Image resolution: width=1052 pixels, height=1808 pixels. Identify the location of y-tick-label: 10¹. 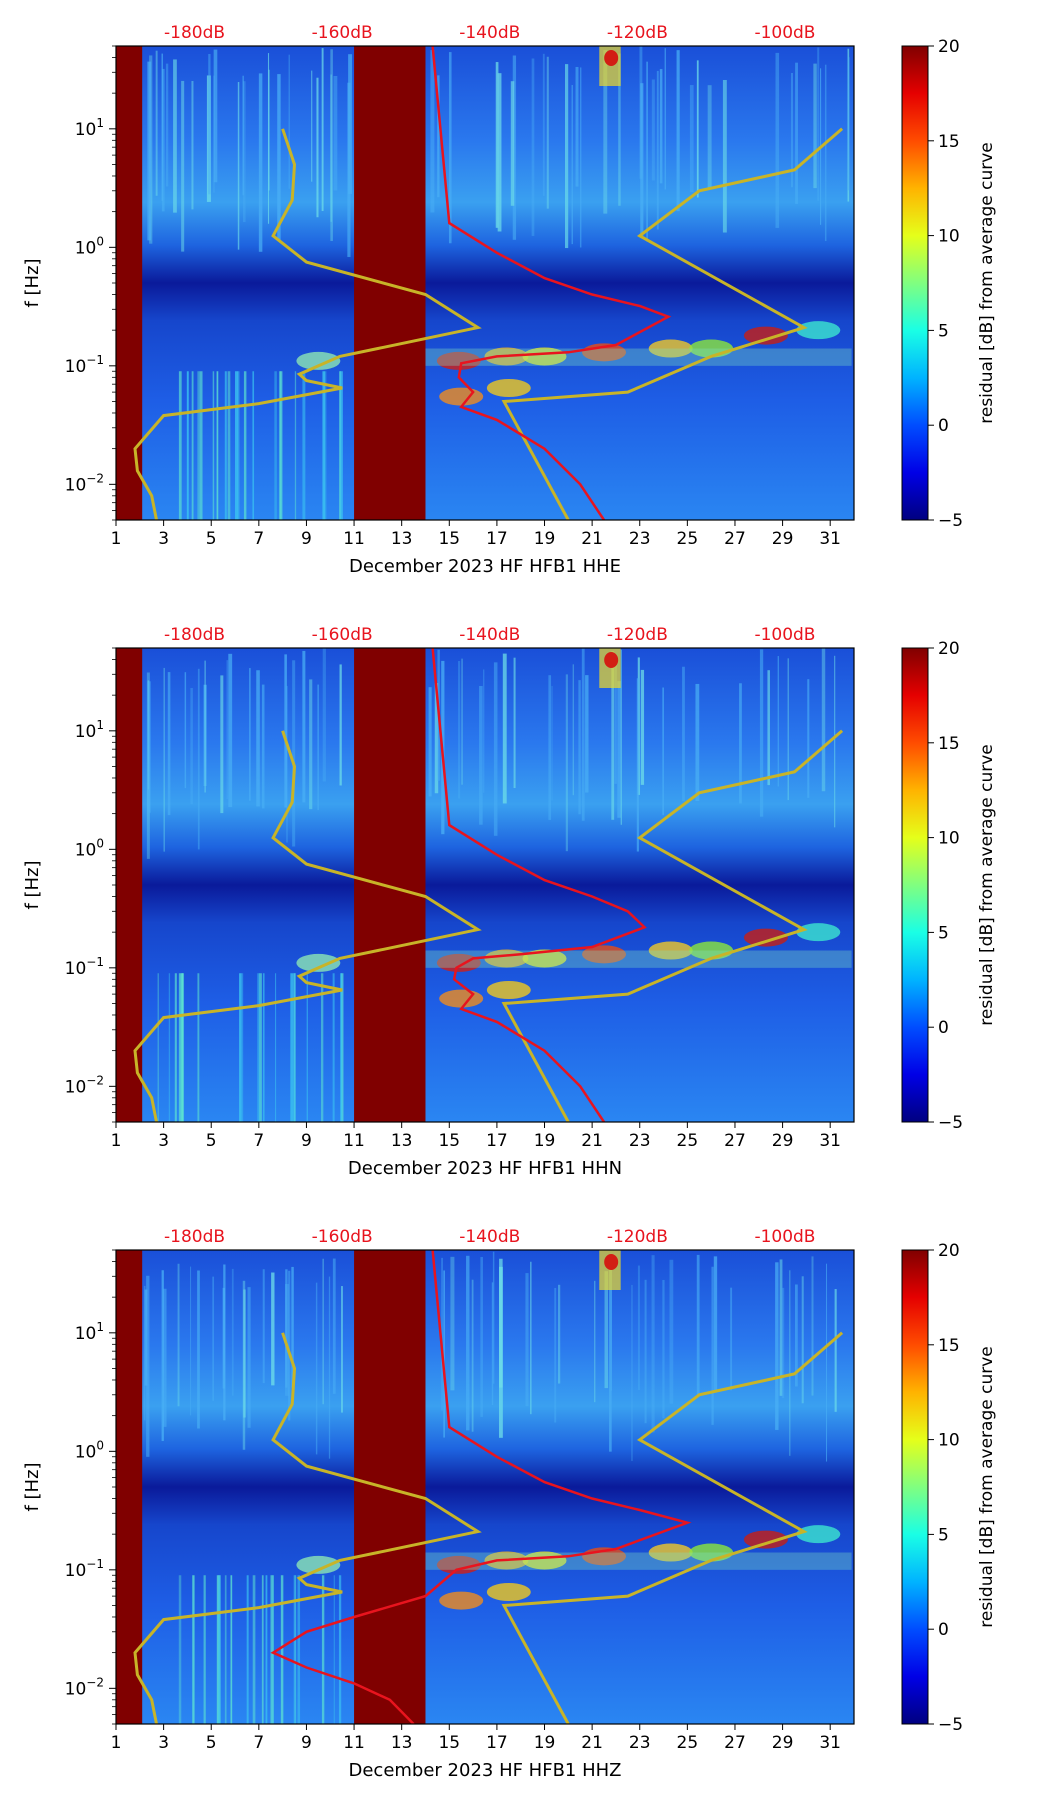
(89, 1332).